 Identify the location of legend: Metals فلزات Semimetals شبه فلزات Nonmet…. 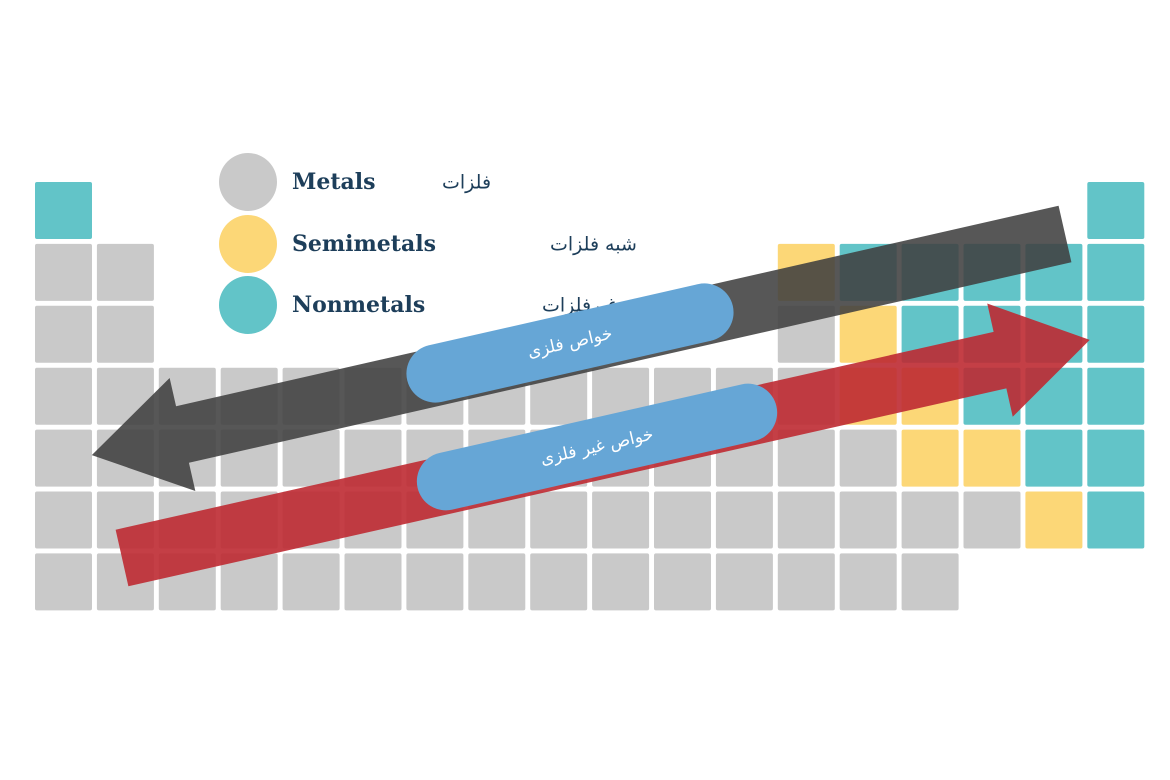
(428, 243).